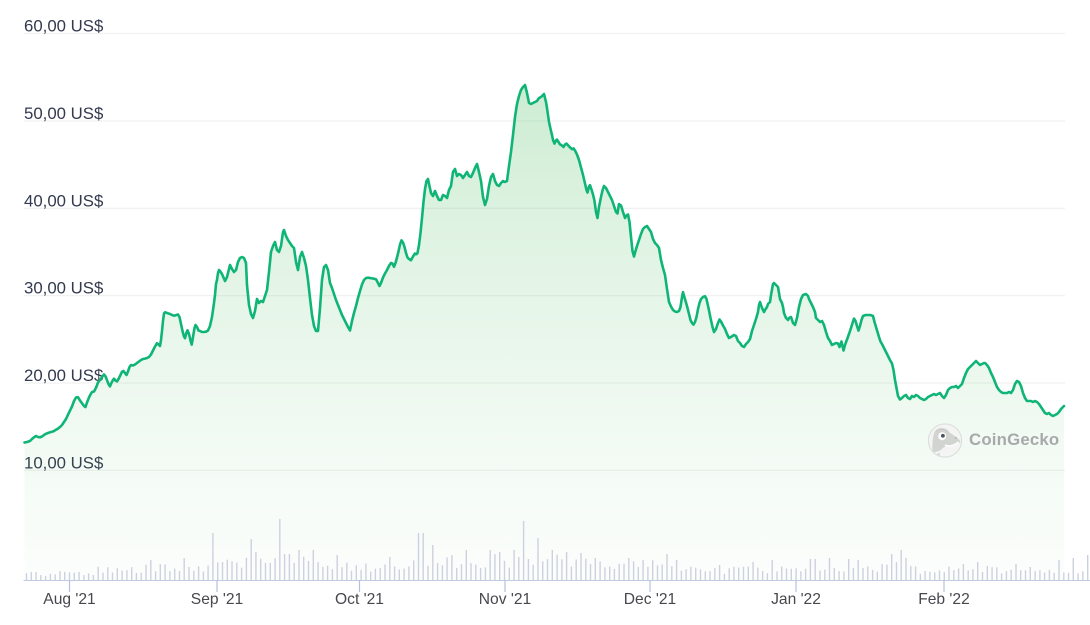  Describe the element at coordinates (64, 288) in the screenshot. I see `svg-text: 30,00 US$` at that location.